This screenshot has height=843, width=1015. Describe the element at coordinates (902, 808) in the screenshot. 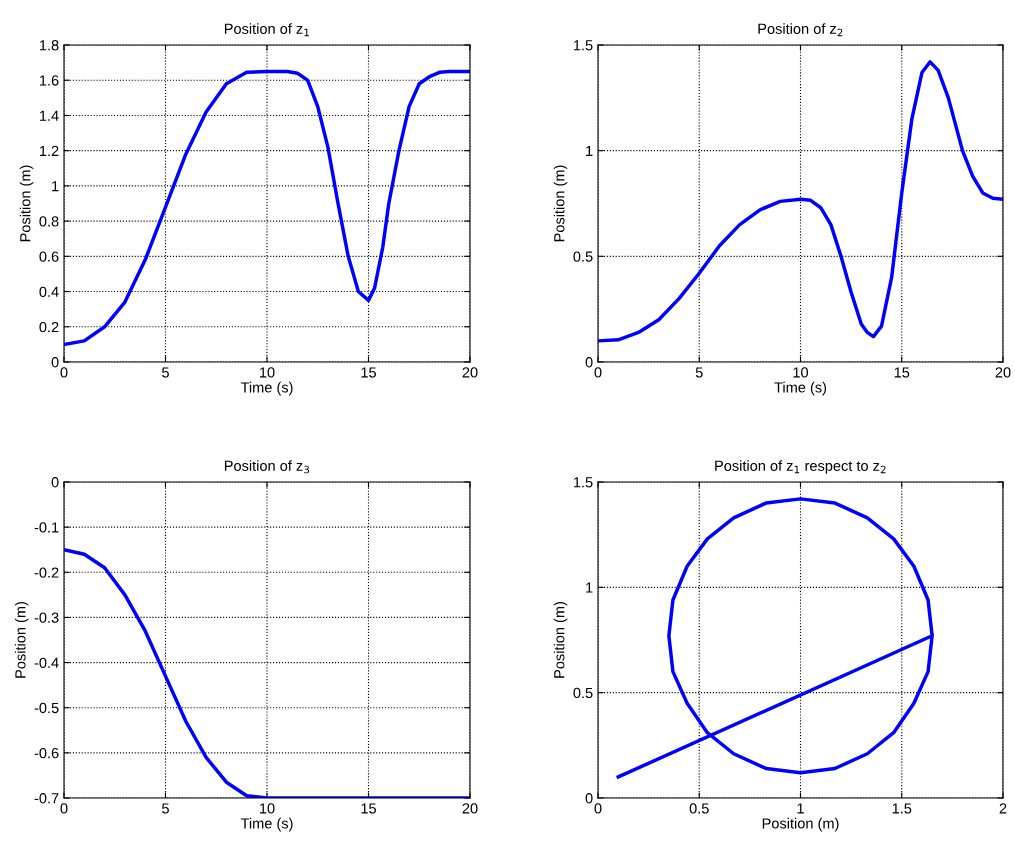

I see `x-tick-label: 1.5` at that location.